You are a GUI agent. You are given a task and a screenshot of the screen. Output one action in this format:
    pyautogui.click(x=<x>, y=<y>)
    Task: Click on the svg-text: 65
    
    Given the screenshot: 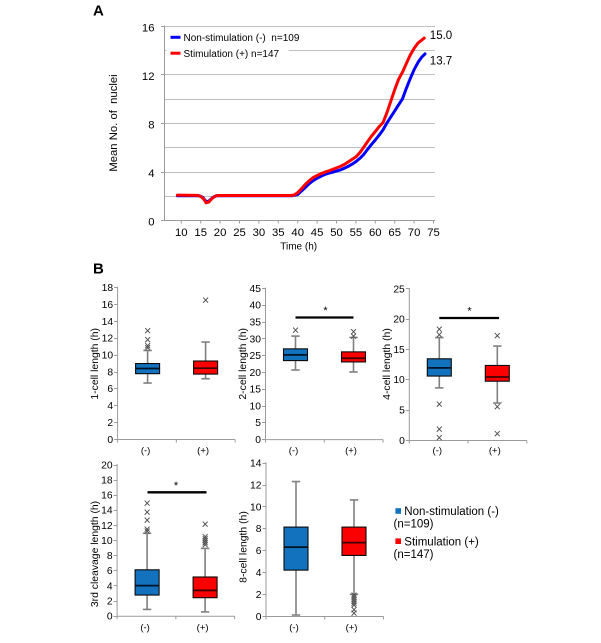 What is the action you would take?
    pyautogui.click(x=394, y=233)
    